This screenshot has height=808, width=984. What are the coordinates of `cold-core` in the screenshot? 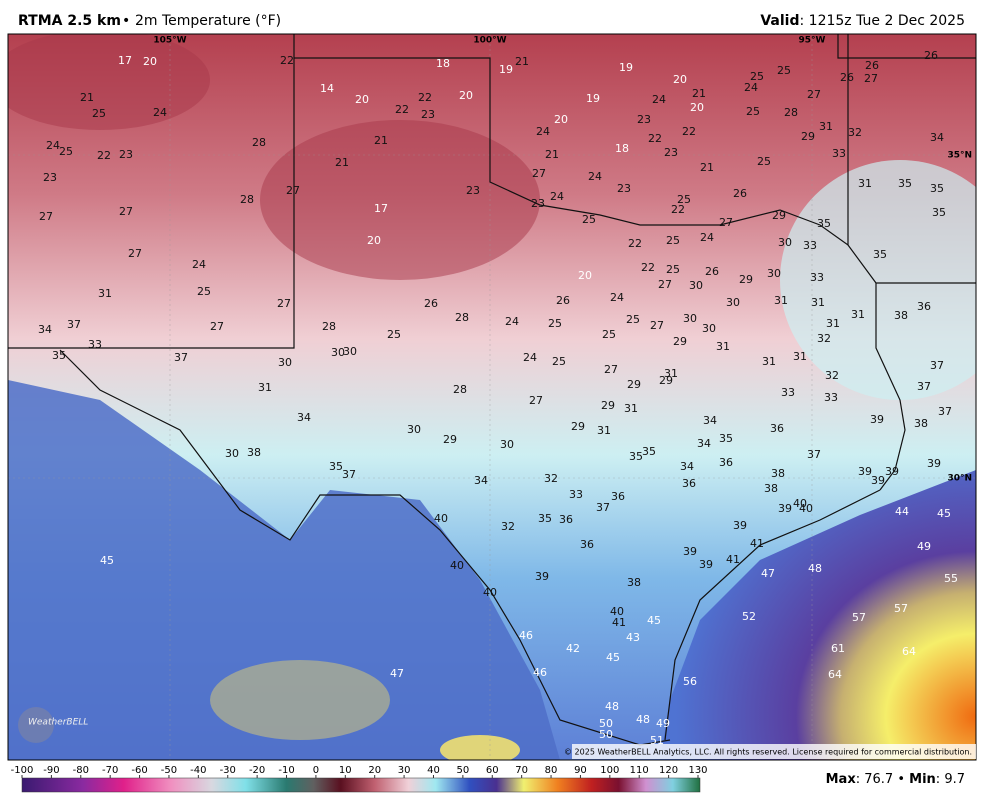 It's located at (109, 82).